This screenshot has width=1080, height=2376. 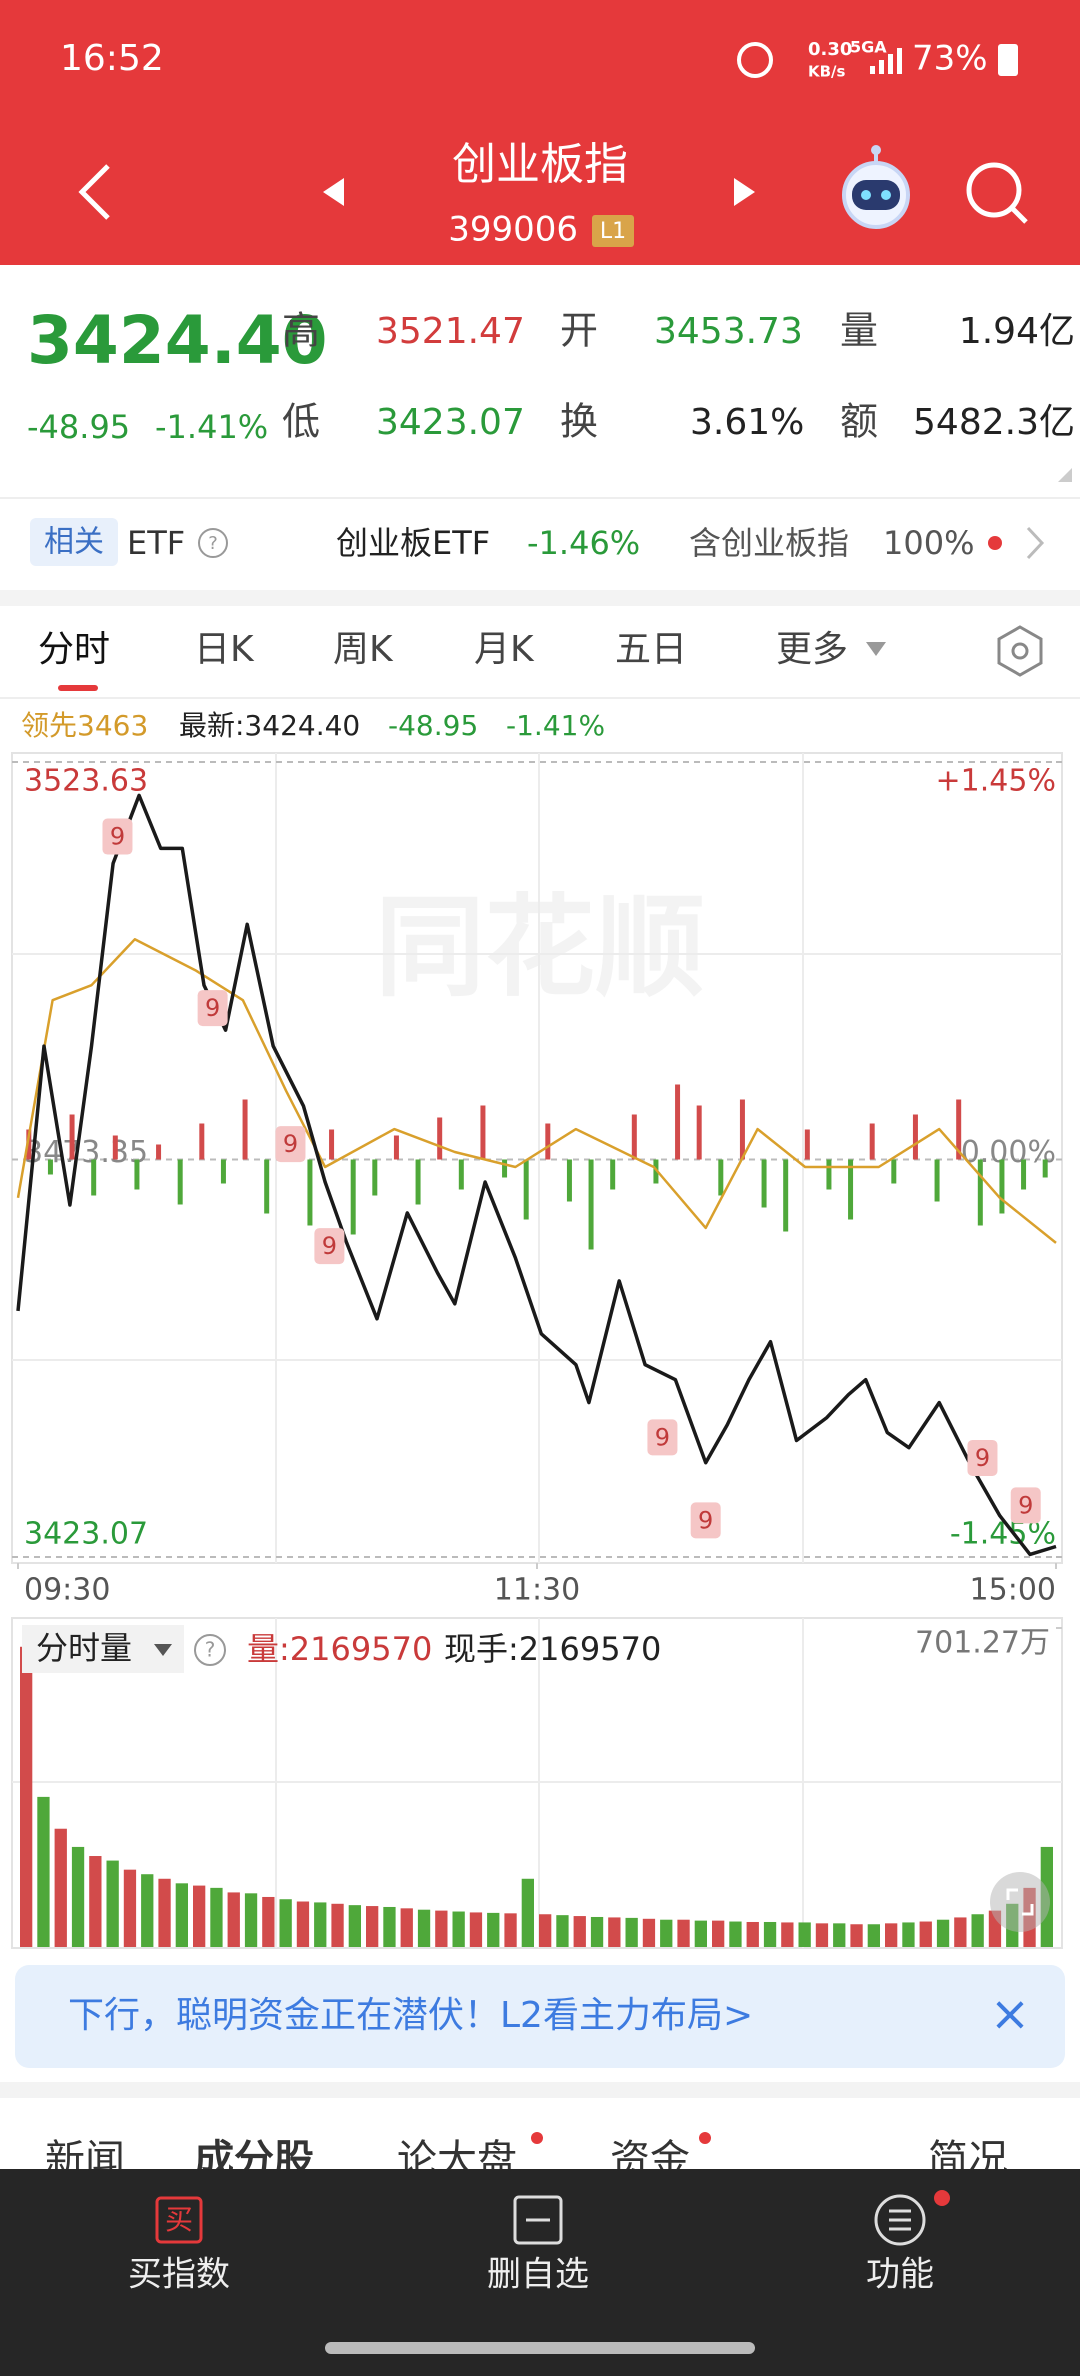 I want to click on nav-item: 买指数, so click(x=179, y=2275).